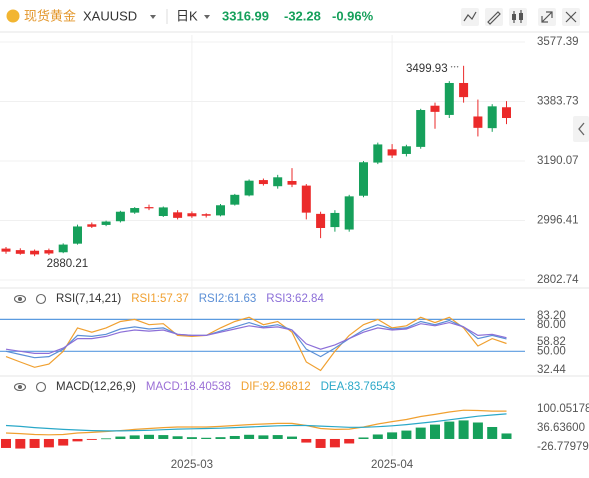 This screenshot has height=478, width=589. What do you see at coordinates (427, 69) in the screenshot?
I see `high-label: 3499.93` at bounding box center [427, 69].